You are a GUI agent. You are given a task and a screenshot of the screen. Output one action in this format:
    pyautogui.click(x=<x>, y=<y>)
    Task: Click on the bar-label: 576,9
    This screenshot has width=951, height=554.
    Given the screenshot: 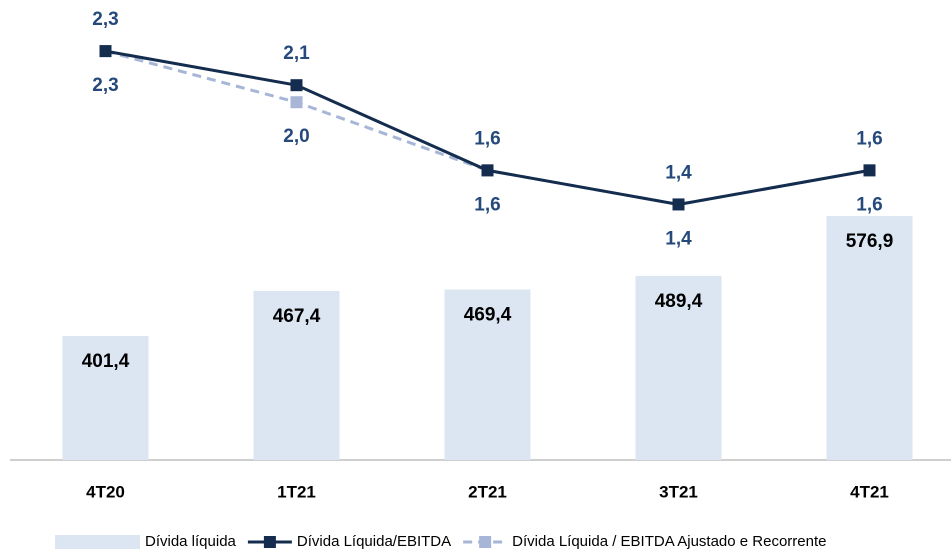 What is the action you would take?
    pyautogui.click(x=870, y=241)
    